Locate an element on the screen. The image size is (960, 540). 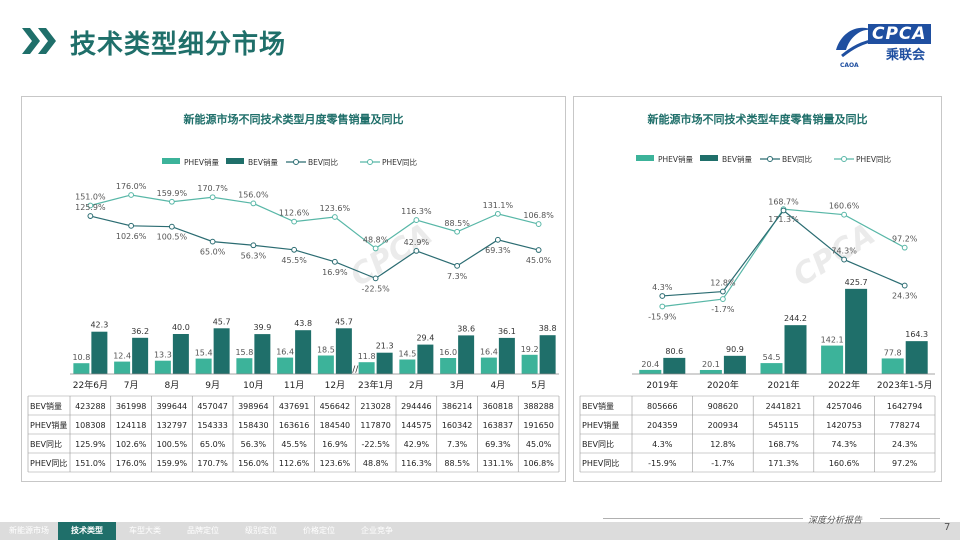
phev-yoy-label: 151.0% is located at coordinates (90, 197).